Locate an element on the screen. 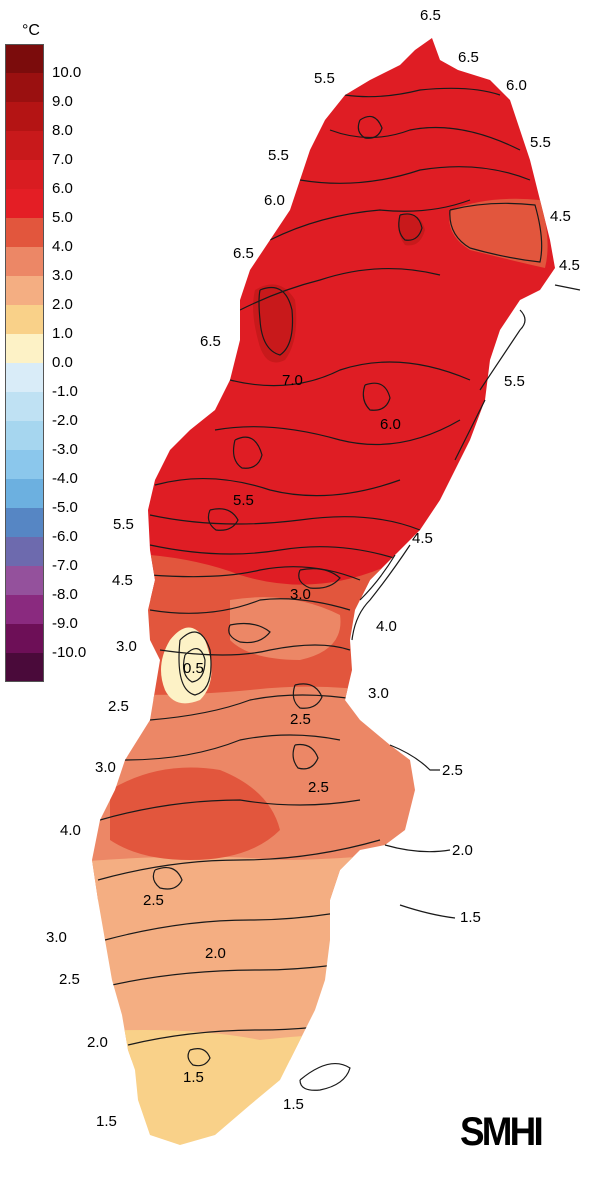 The image size is (600, 1200). legend-label: -6.0 is located at coordinates (65, 536).